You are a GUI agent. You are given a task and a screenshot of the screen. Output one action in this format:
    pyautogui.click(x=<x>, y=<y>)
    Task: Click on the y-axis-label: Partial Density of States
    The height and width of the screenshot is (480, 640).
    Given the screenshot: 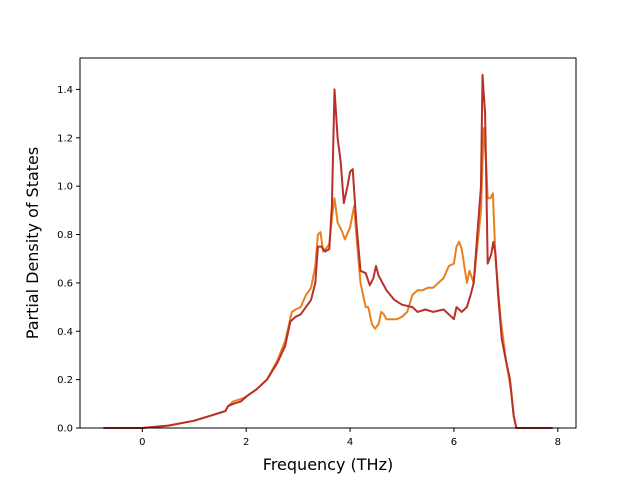 What is the action you would take?
    pyautogui.click(x=32, y=243)
    